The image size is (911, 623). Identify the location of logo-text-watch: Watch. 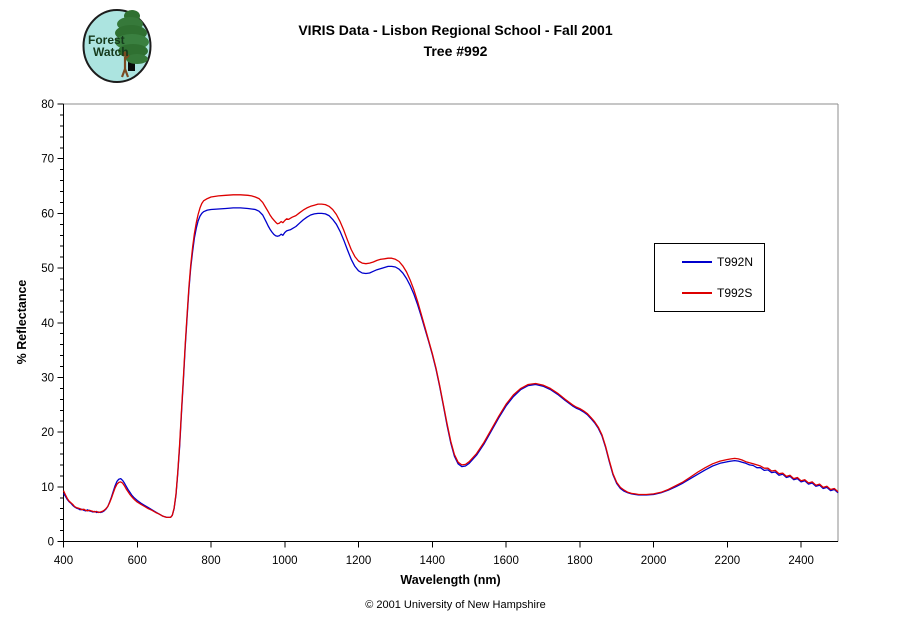
(111, 52).